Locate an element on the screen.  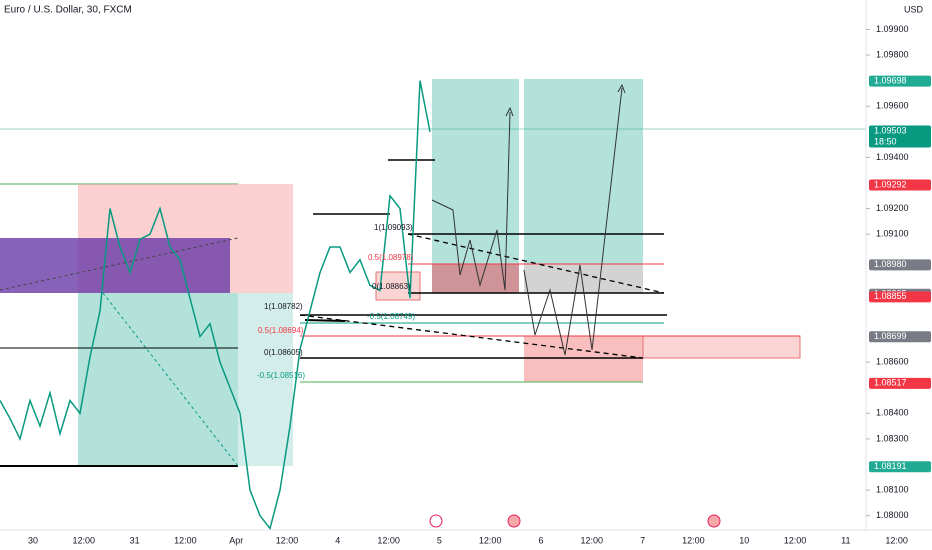
price-tag: 1.08855 is located at coordinates (900, 297).